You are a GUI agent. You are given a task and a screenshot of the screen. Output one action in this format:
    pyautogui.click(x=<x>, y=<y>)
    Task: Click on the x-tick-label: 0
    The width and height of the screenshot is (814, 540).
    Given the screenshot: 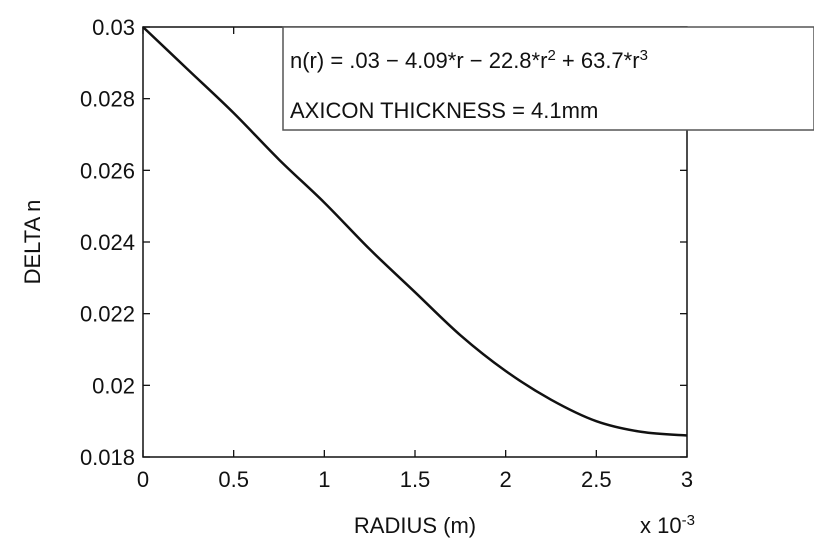 What is the action you would take?
    pyautogui.click(x=143, y=479)
    